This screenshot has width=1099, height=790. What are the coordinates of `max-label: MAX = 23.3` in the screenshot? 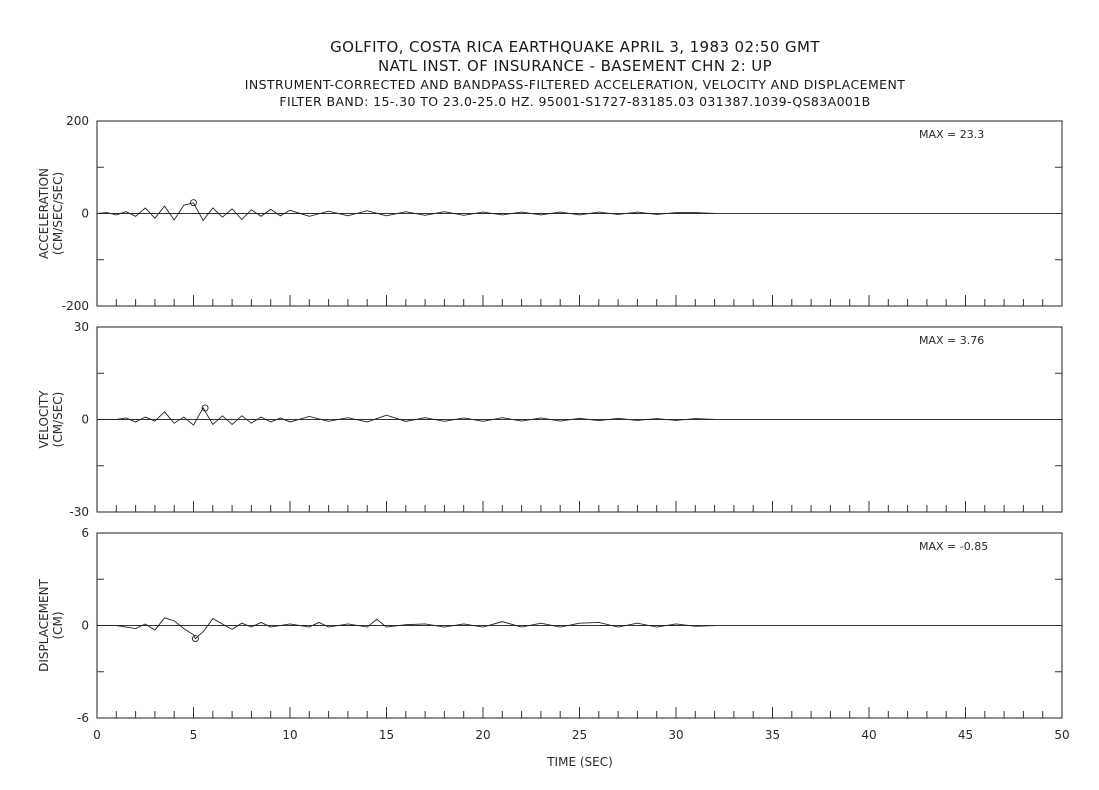 It's located at (951, 134).